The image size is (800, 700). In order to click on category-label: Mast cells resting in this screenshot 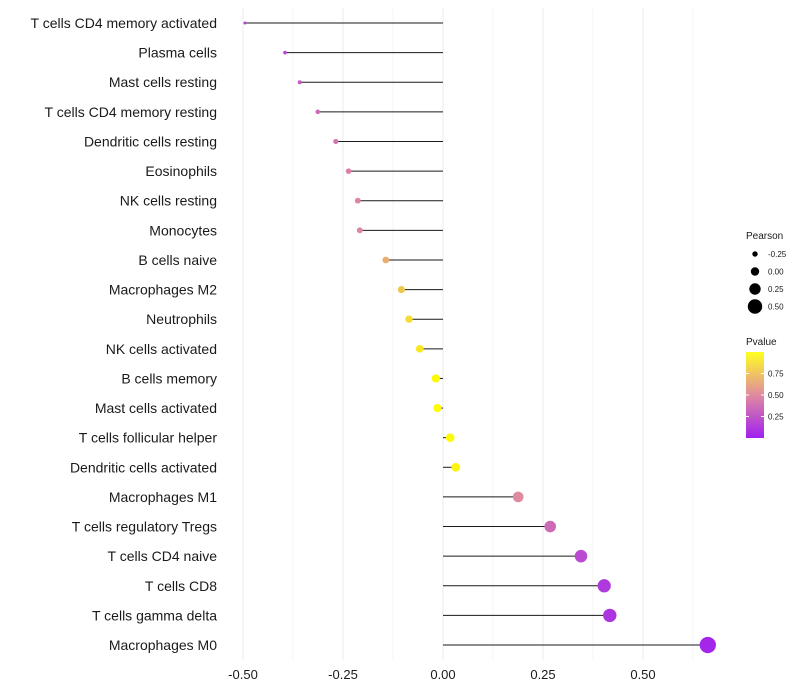, I will do `click(163, 82)`.